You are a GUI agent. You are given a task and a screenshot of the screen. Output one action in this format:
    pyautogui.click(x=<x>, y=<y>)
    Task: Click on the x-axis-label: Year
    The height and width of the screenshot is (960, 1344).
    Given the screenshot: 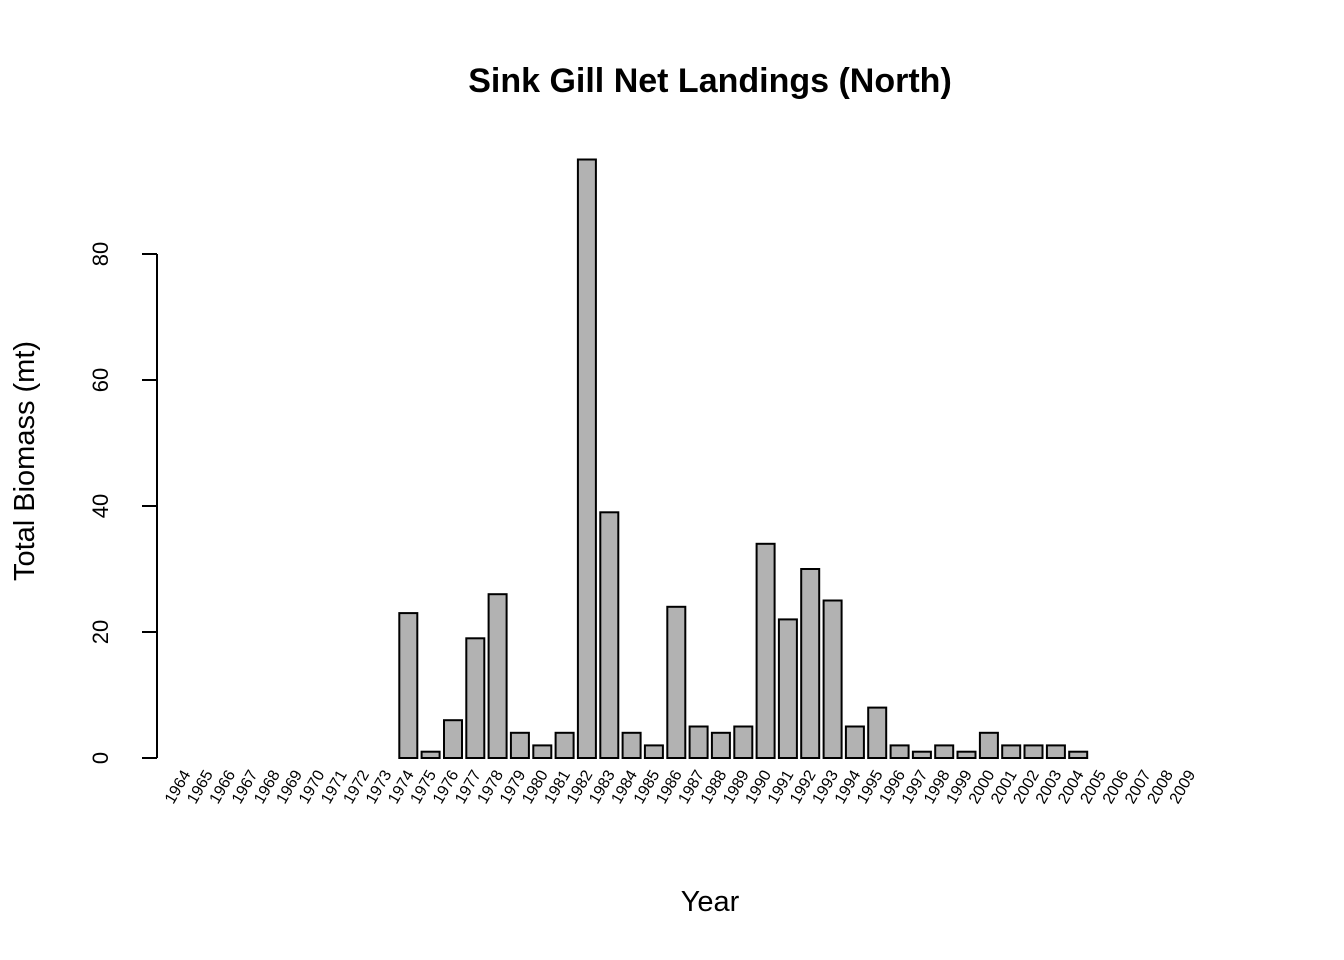 What is the action you would take?
    pyautogui.click(x=710, y=902)
    